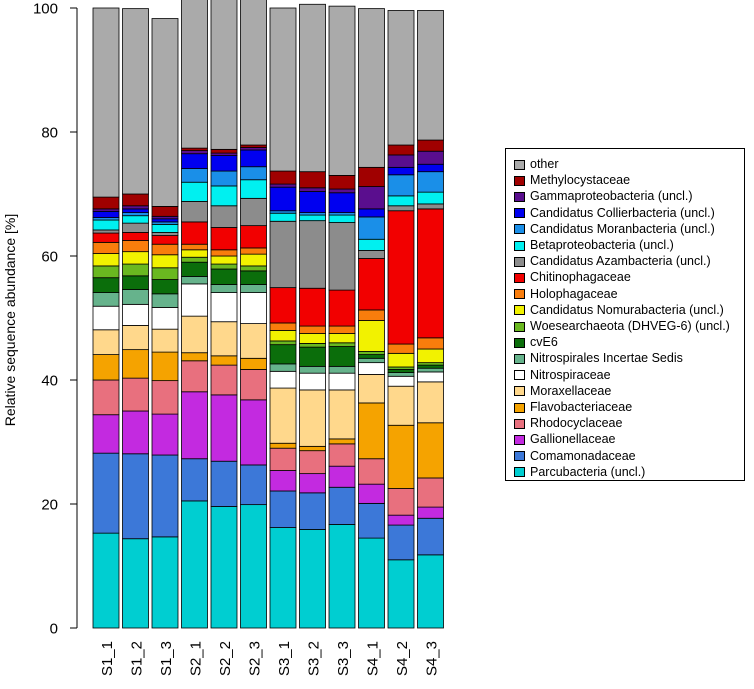  What do you see at coordinates (598, 358) in the screenshot?
I see `legend-item: Nitrospirales Incertae Sedis` at bounding box center [598, 358].